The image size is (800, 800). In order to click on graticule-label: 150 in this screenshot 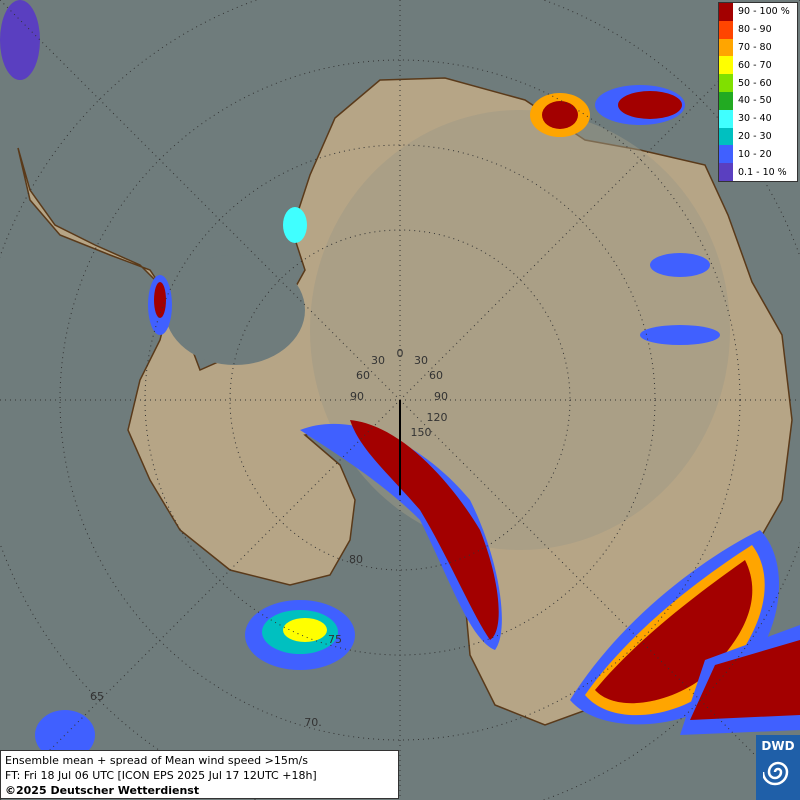, I will do `click(421, 432)`.